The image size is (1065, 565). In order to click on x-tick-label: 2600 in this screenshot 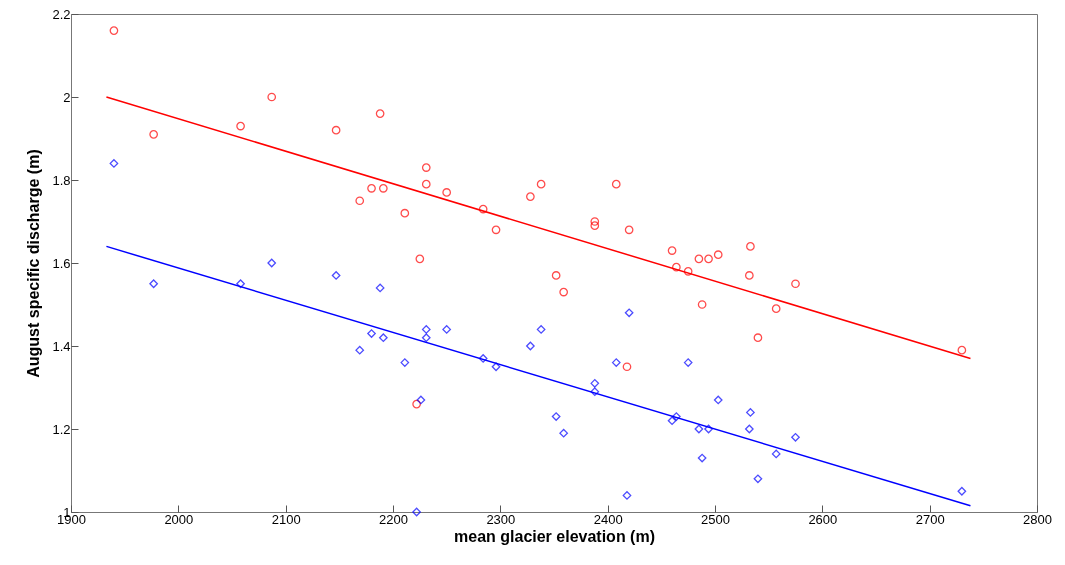, I will do `click(823, 519)`.